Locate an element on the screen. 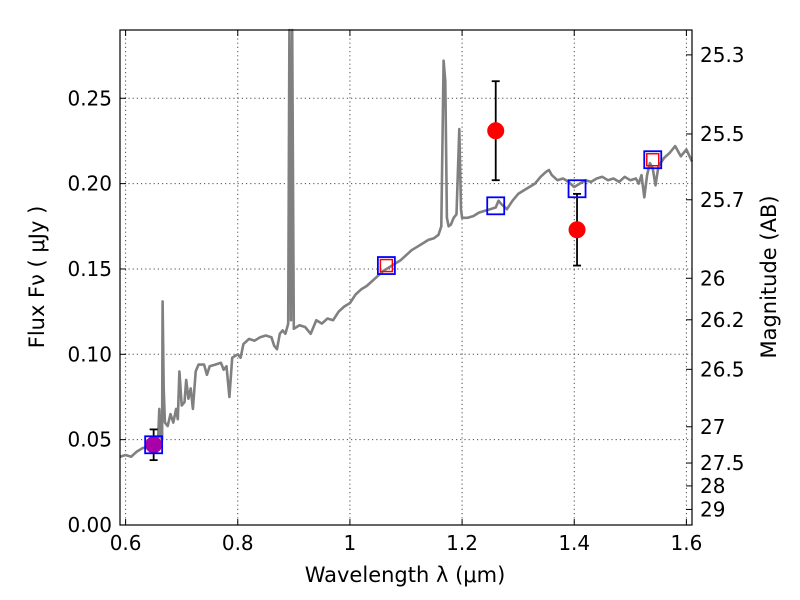  y-tick-label: 0.20 is located at coordinates (89, 184).